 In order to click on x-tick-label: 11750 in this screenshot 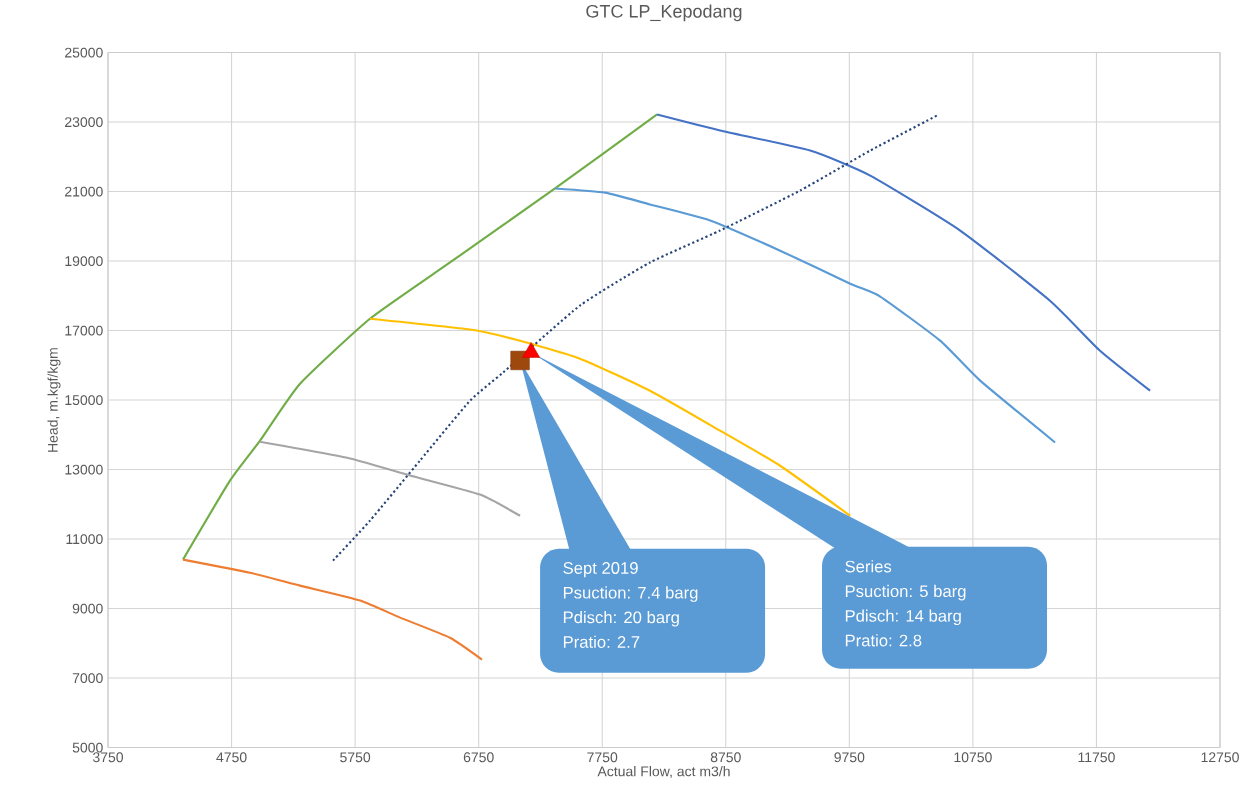, I will do `click(1096, 757)`.